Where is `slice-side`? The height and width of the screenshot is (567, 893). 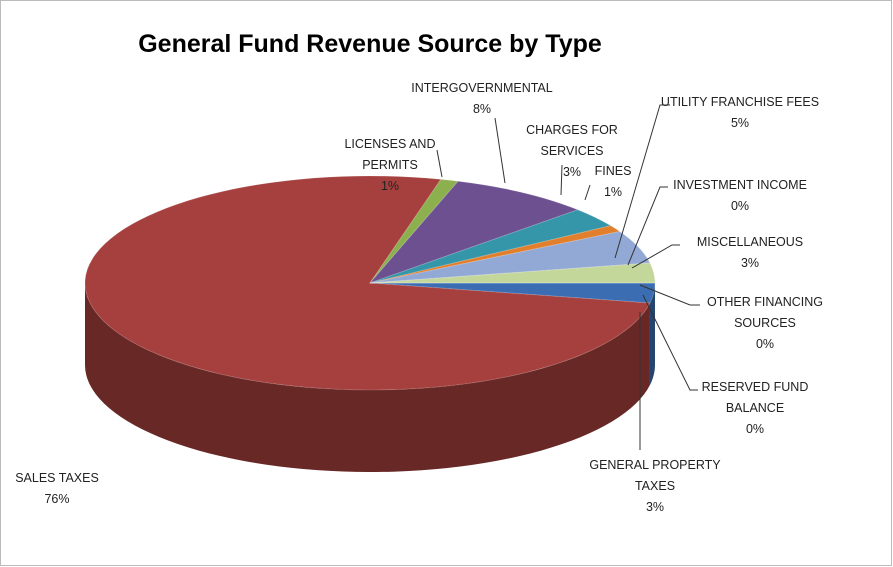 slice-side is located at coordinates (652, 334).